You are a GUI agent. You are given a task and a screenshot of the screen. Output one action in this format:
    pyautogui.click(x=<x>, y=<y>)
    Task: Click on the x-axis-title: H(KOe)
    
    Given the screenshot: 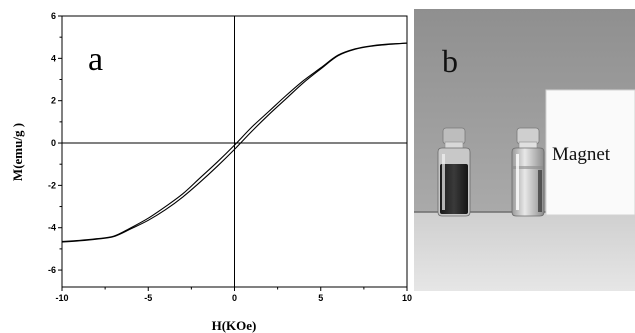 What is the action you would take?
    pyautogui.click(x=234, y=325)
    